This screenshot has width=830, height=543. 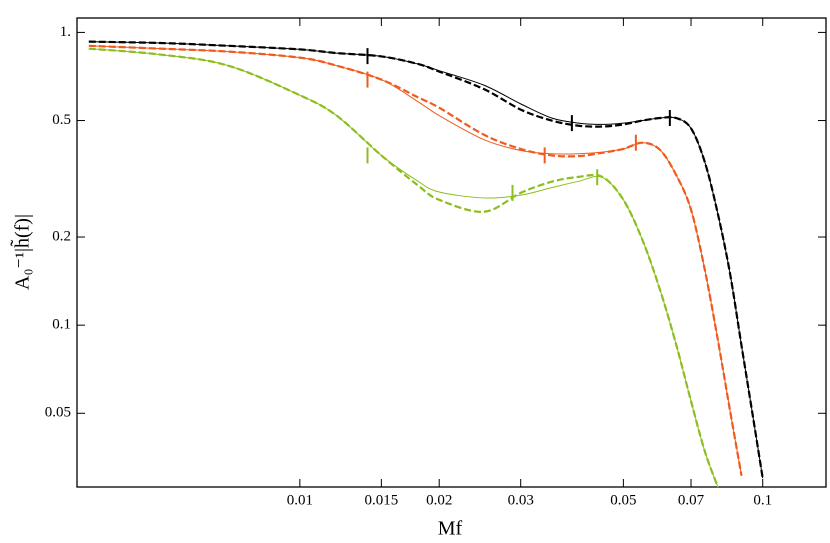 I want to click on x-tick-label: 0.07, so click(x=691, y=500).